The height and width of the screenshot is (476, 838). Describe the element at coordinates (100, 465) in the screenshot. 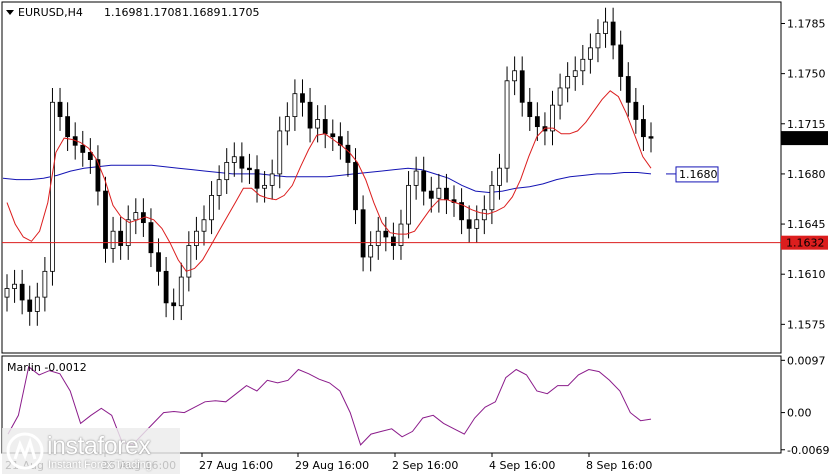

I see `watermark-tagline: Instant Forex Trading` at that location.